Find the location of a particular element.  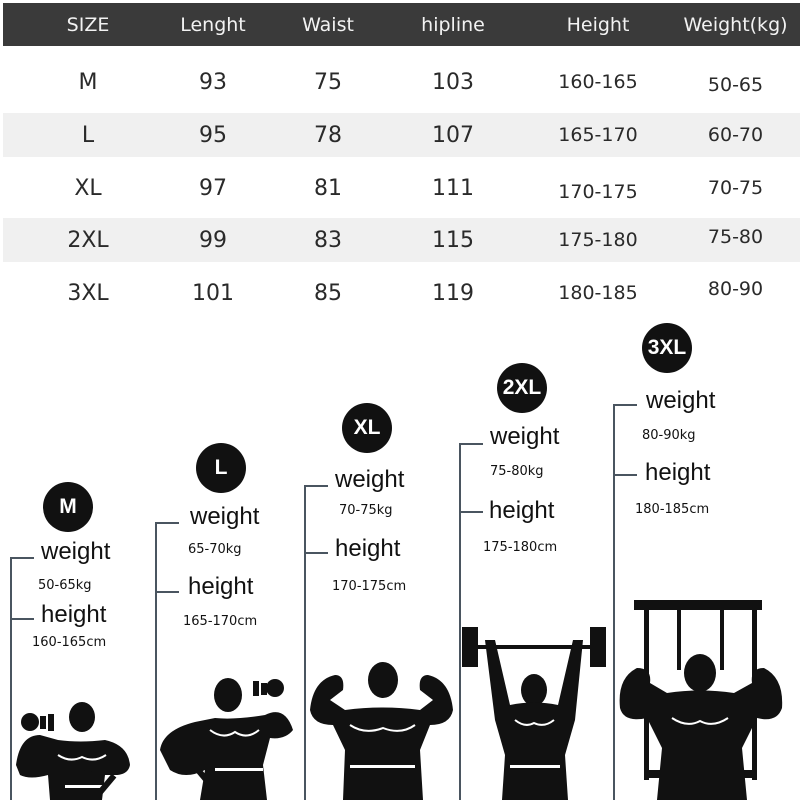

header-weight: Weight(kg) is located at coordinates (735, 24).